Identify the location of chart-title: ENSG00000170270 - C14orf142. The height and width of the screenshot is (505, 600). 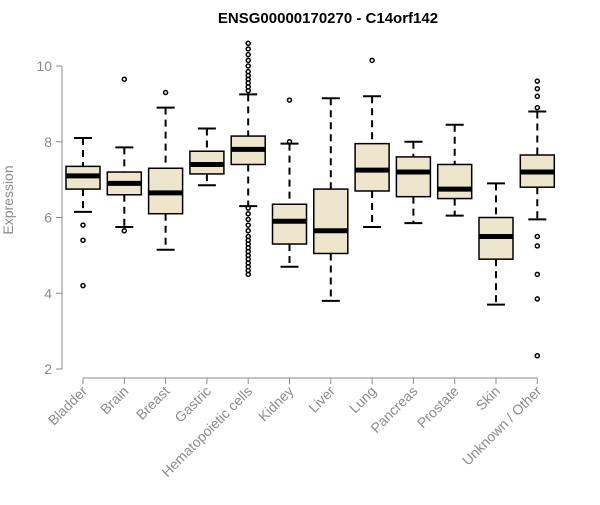
(328, 18).